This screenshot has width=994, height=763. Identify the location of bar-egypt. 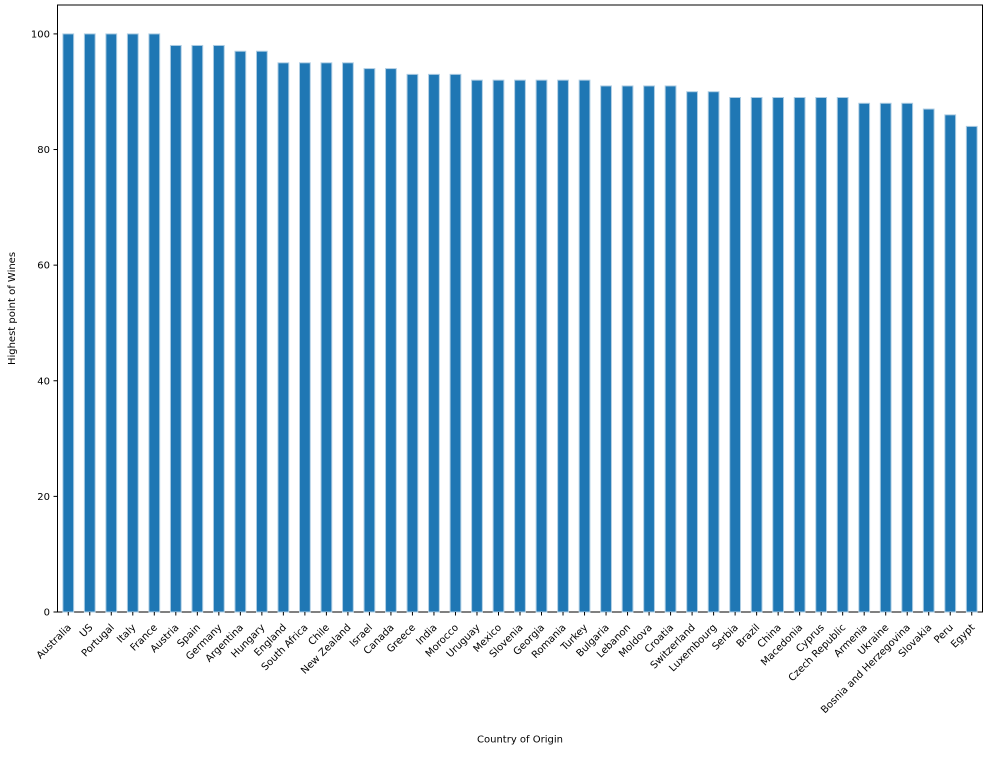
(971, 369).